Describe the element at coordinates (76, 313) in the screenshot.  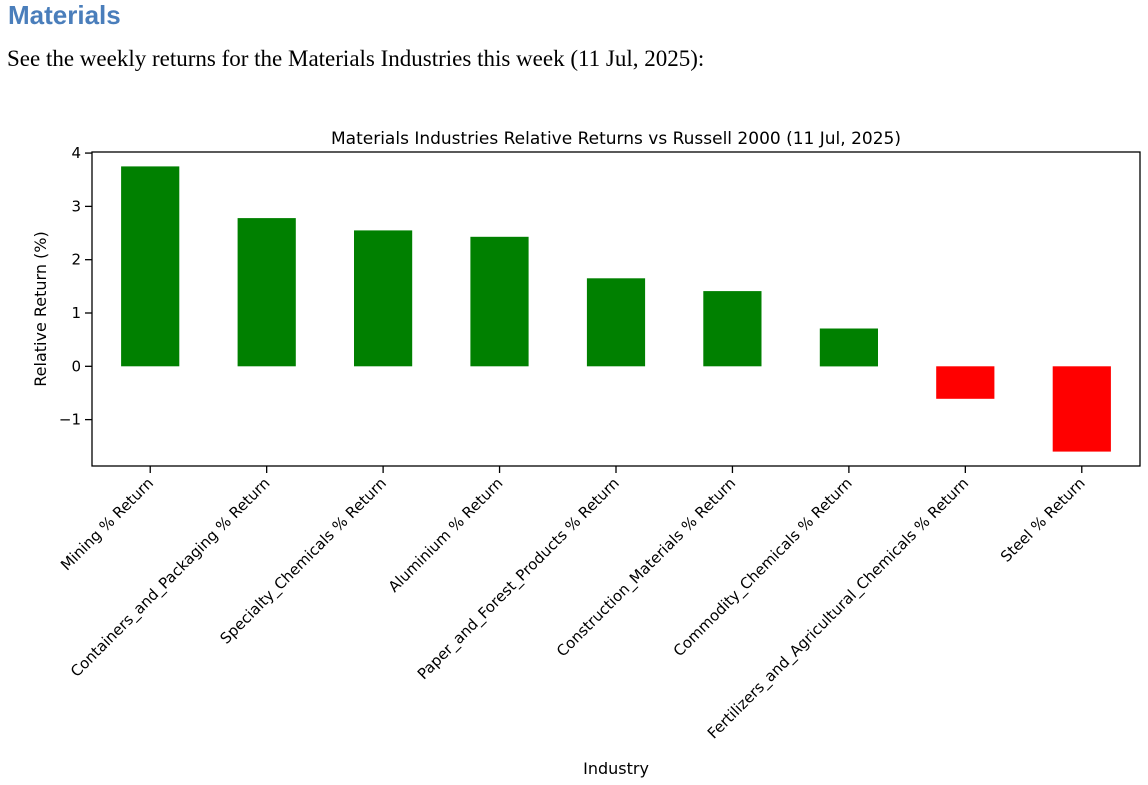
I see `y-tick-label: 1` at that location.